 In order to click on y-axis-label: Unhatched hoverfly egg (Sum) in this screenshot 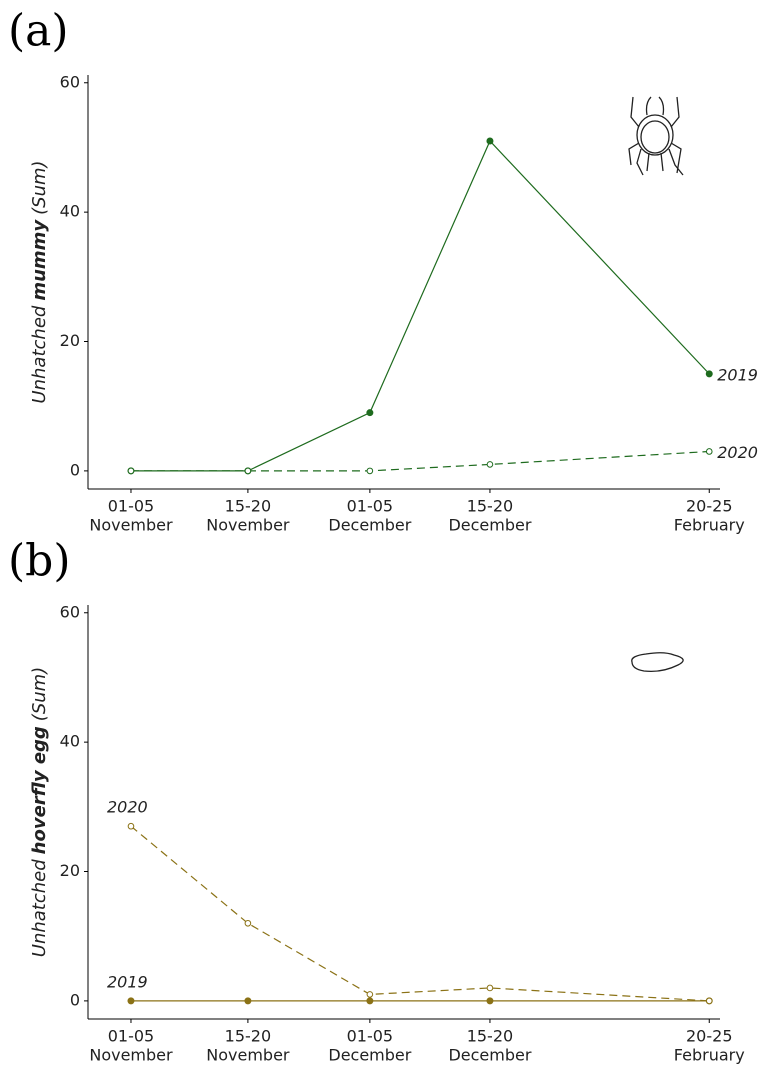, I will do `click(39, 812)`.